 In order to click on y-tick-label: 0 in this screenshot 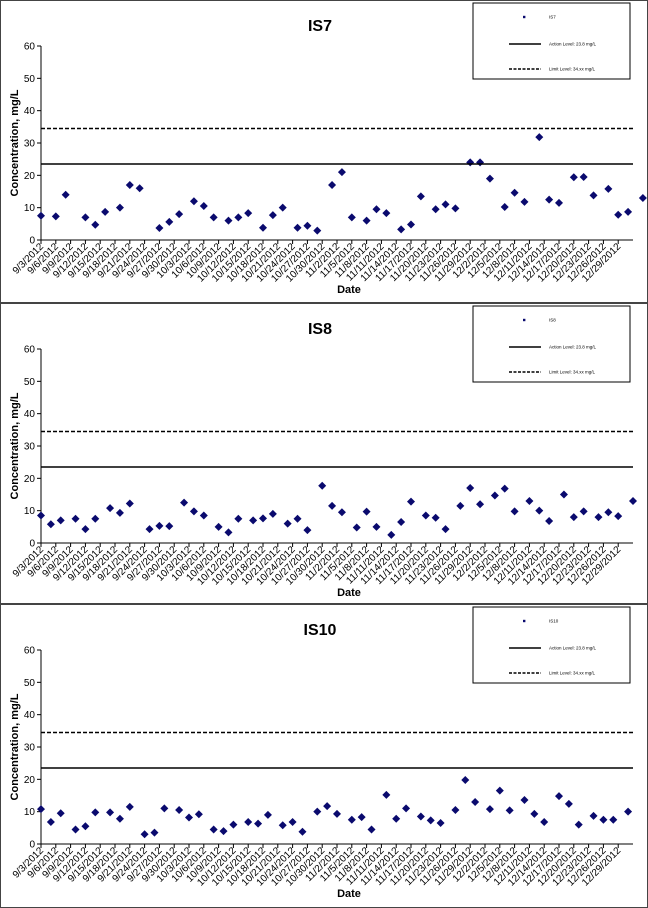, I will do `click(32, 845)`.